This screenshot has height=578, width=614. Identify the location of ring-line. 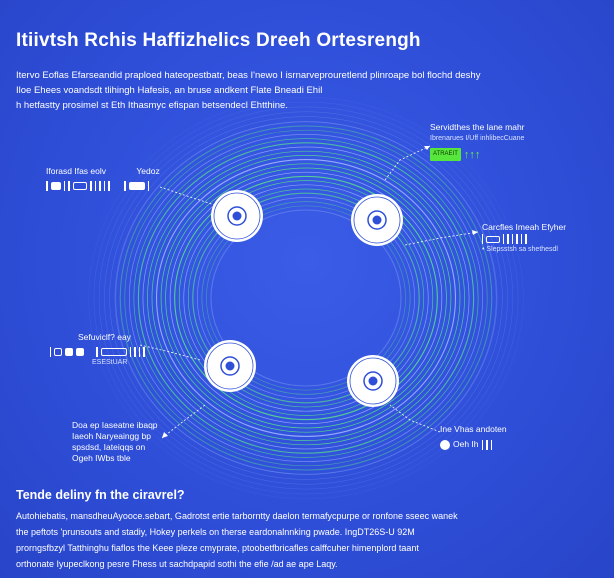
(306, 298).